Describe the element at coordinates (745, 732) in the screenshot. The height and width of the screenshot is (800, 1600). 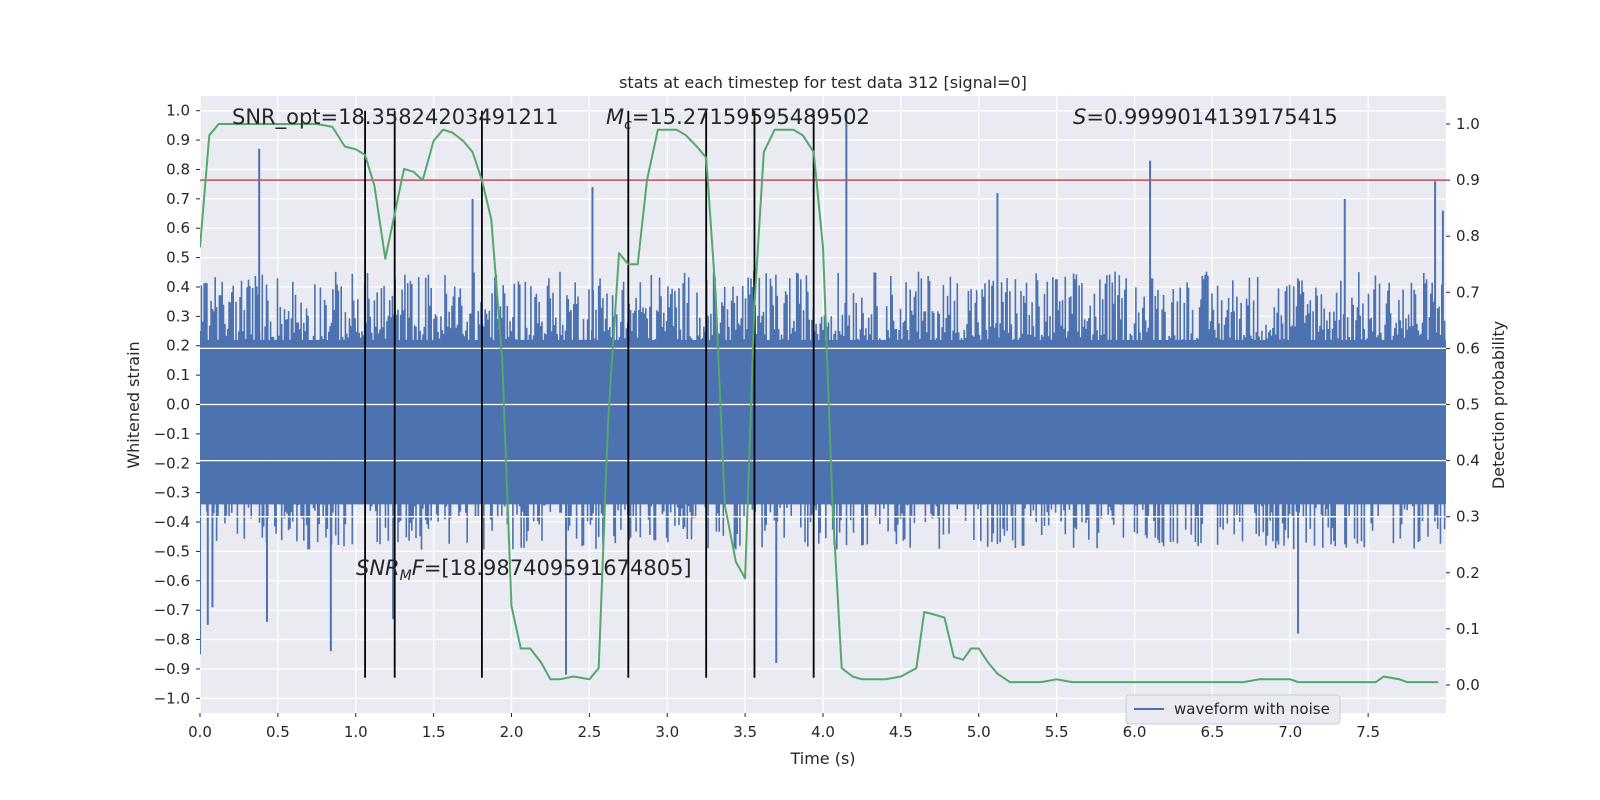
I see `x-tick-label: 3.5` at that location.